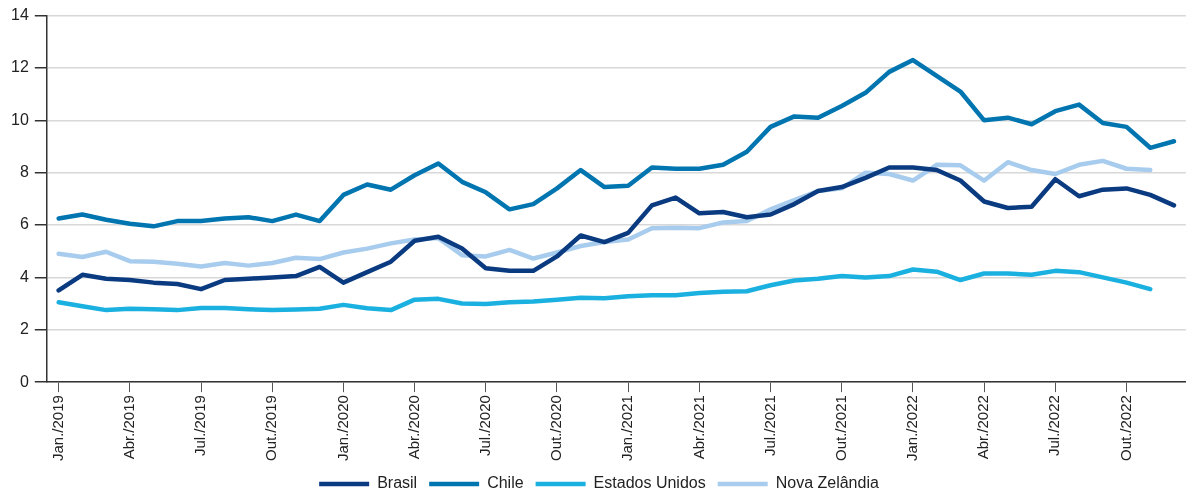 This screenshot has height=502, width=1195. What do you see at coordinates (912, 428) in the screenshot?
I see `x-tick-label: Jan./2022` at bounding box center [912, 428].